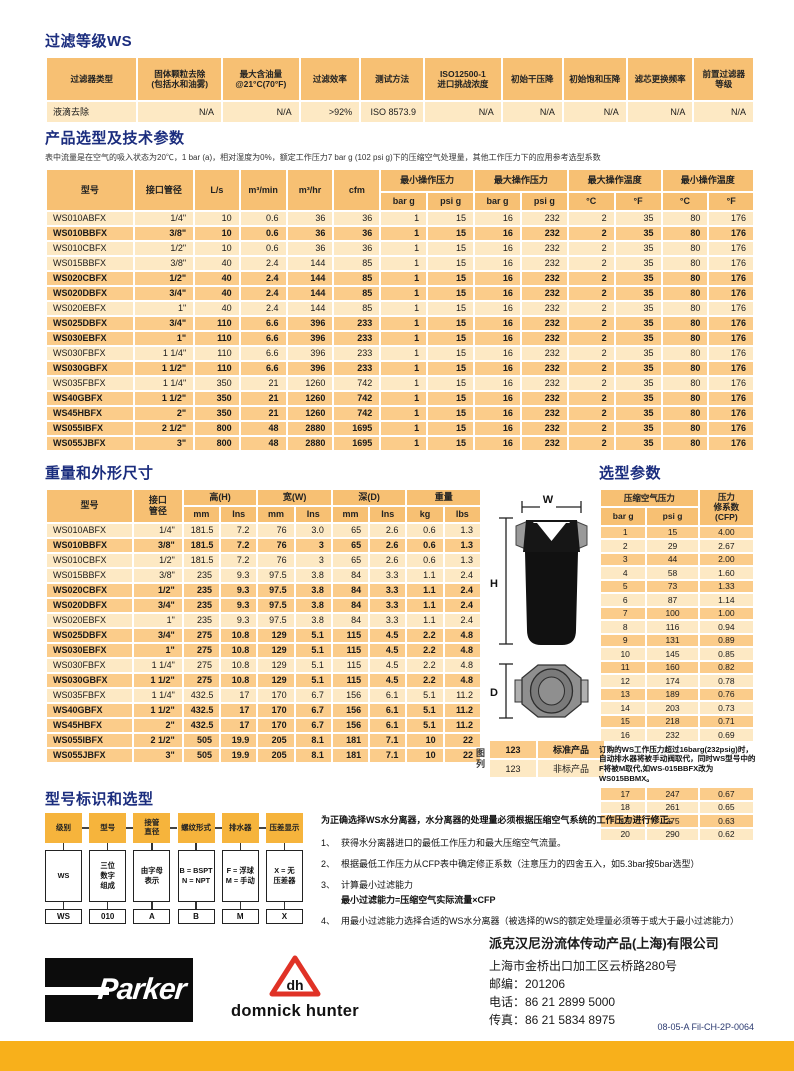 This screenshot has width=794, height=1071. I want to click on table-cell: 48, so click(263, 428).